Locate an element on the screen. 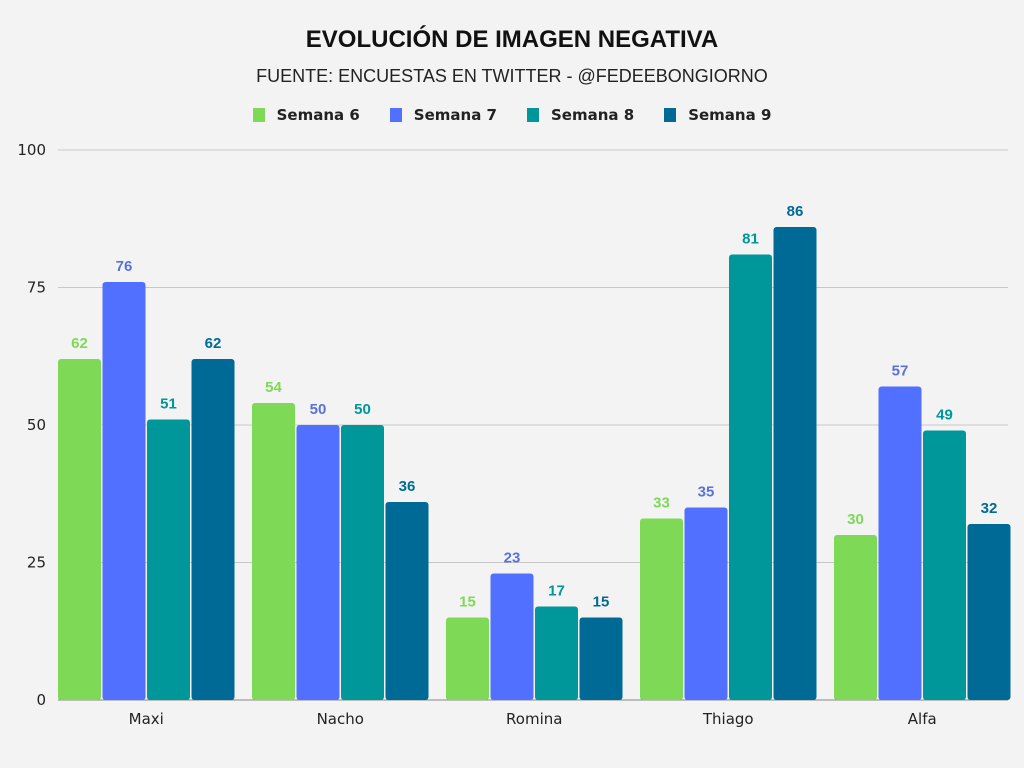 The image size is (1024, 768). data-label: 32 is located at coordinates (989, 508).